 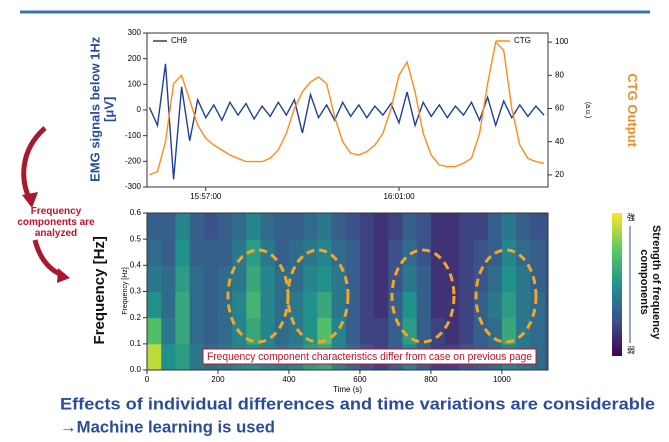 I want to click on y-tick-label: 0.6, so click(x=136, y=212).